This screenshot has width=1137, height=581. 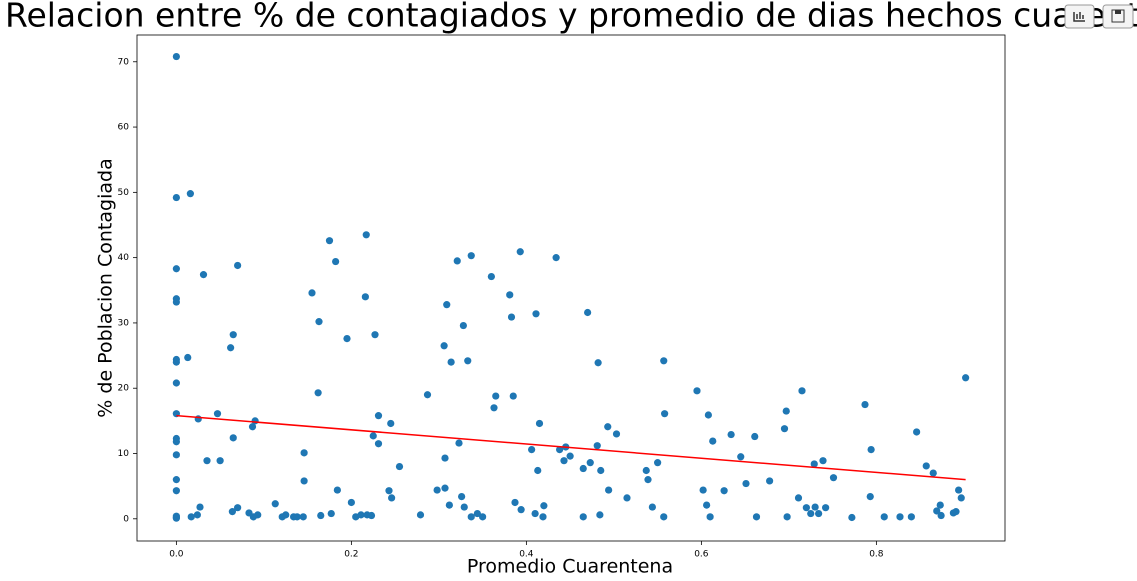 I want to click on y-tick-label: 30, so click(x=124, y=323).